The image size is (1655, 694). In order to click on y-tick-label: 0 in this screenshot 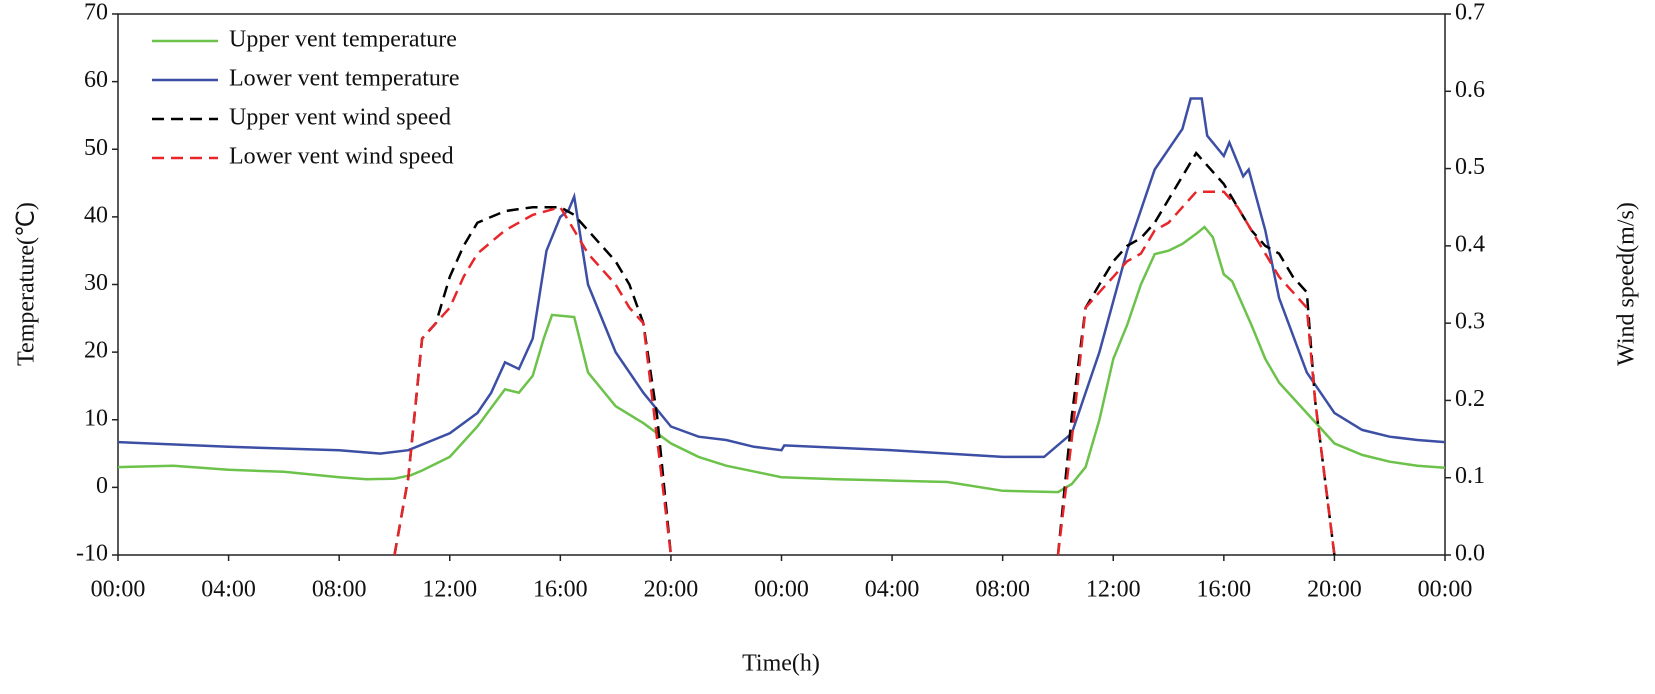, I will do `click(102, 486)`.